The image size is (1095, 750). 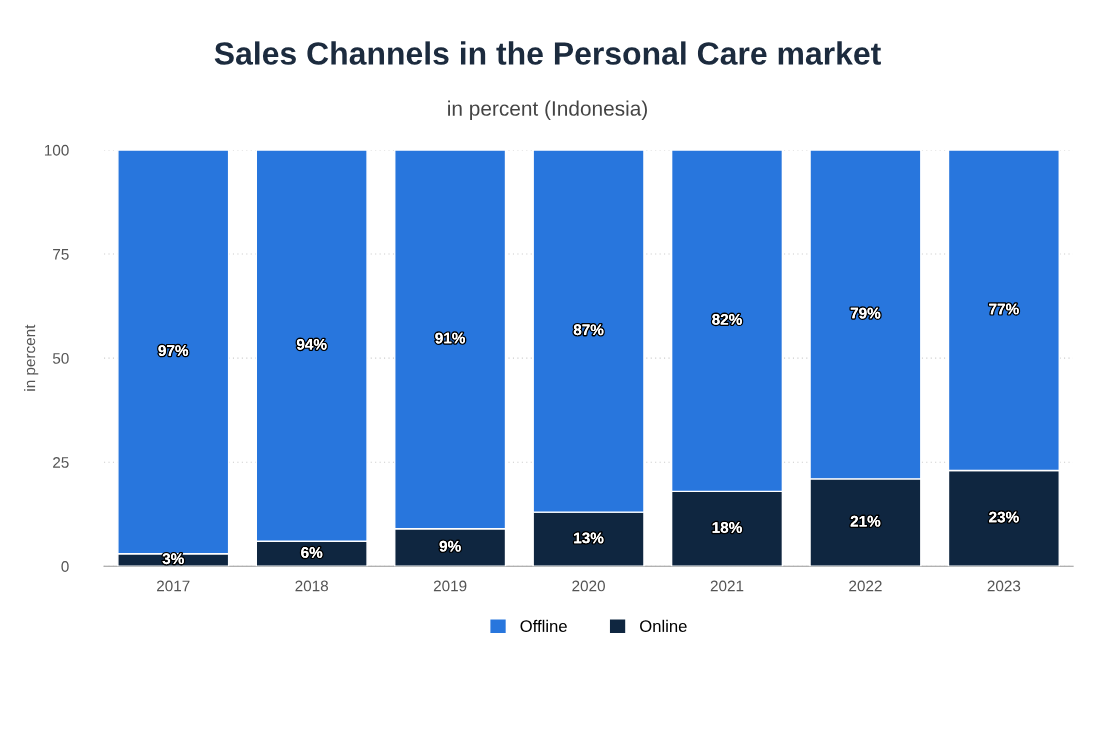 What do you see at coordinates (589, 538) in the screenshot?
I see `data-label: 13%` at bounding box center [589, 538].